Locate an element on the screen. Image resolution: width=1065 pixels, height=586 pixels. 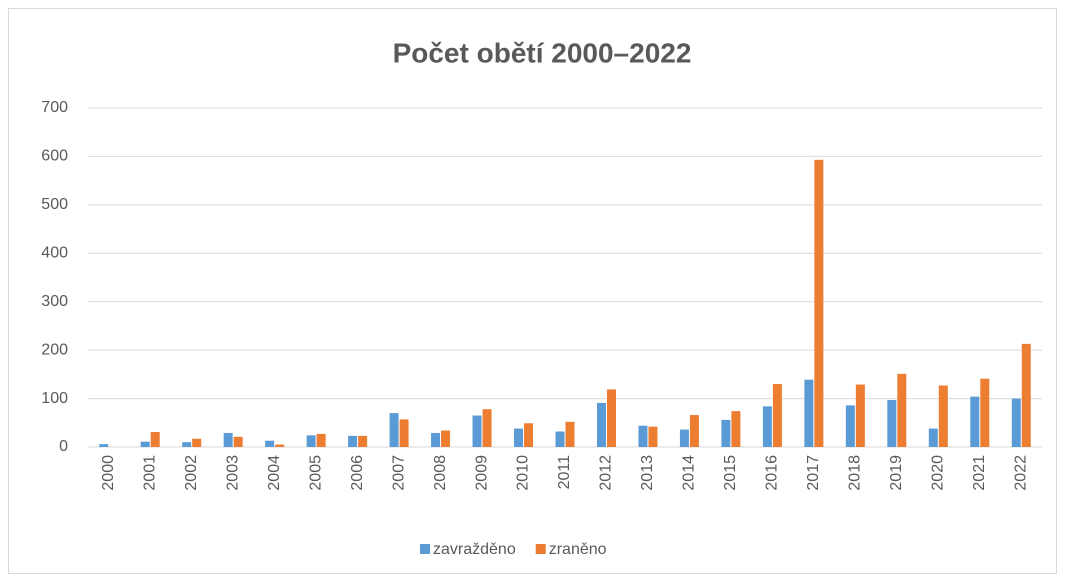
x-tick-label: 2002 is located at coordinates (191, 473).